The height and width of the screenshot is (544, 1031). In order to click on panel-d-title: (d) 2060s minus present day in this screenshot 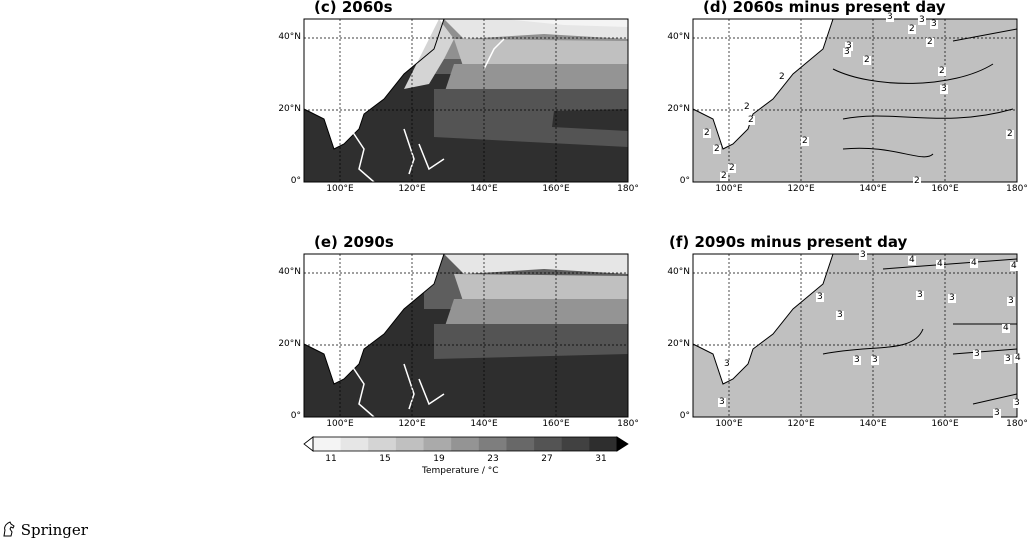, I will do `click(824, 8)`.